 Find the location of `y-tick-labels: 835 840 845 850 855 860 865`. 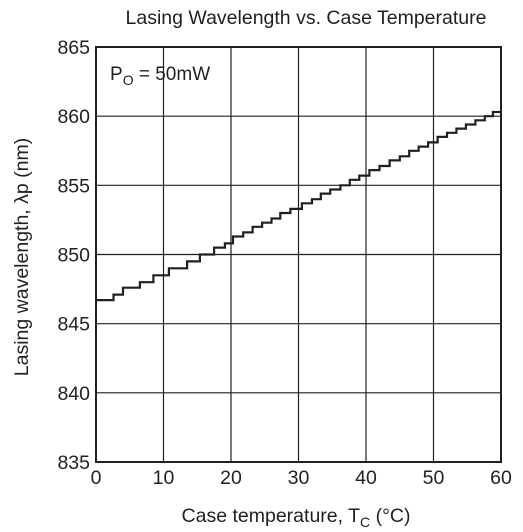

y-tick-labels: 835 840 845 850 855 860 865 is located at coordinates (73, 255).